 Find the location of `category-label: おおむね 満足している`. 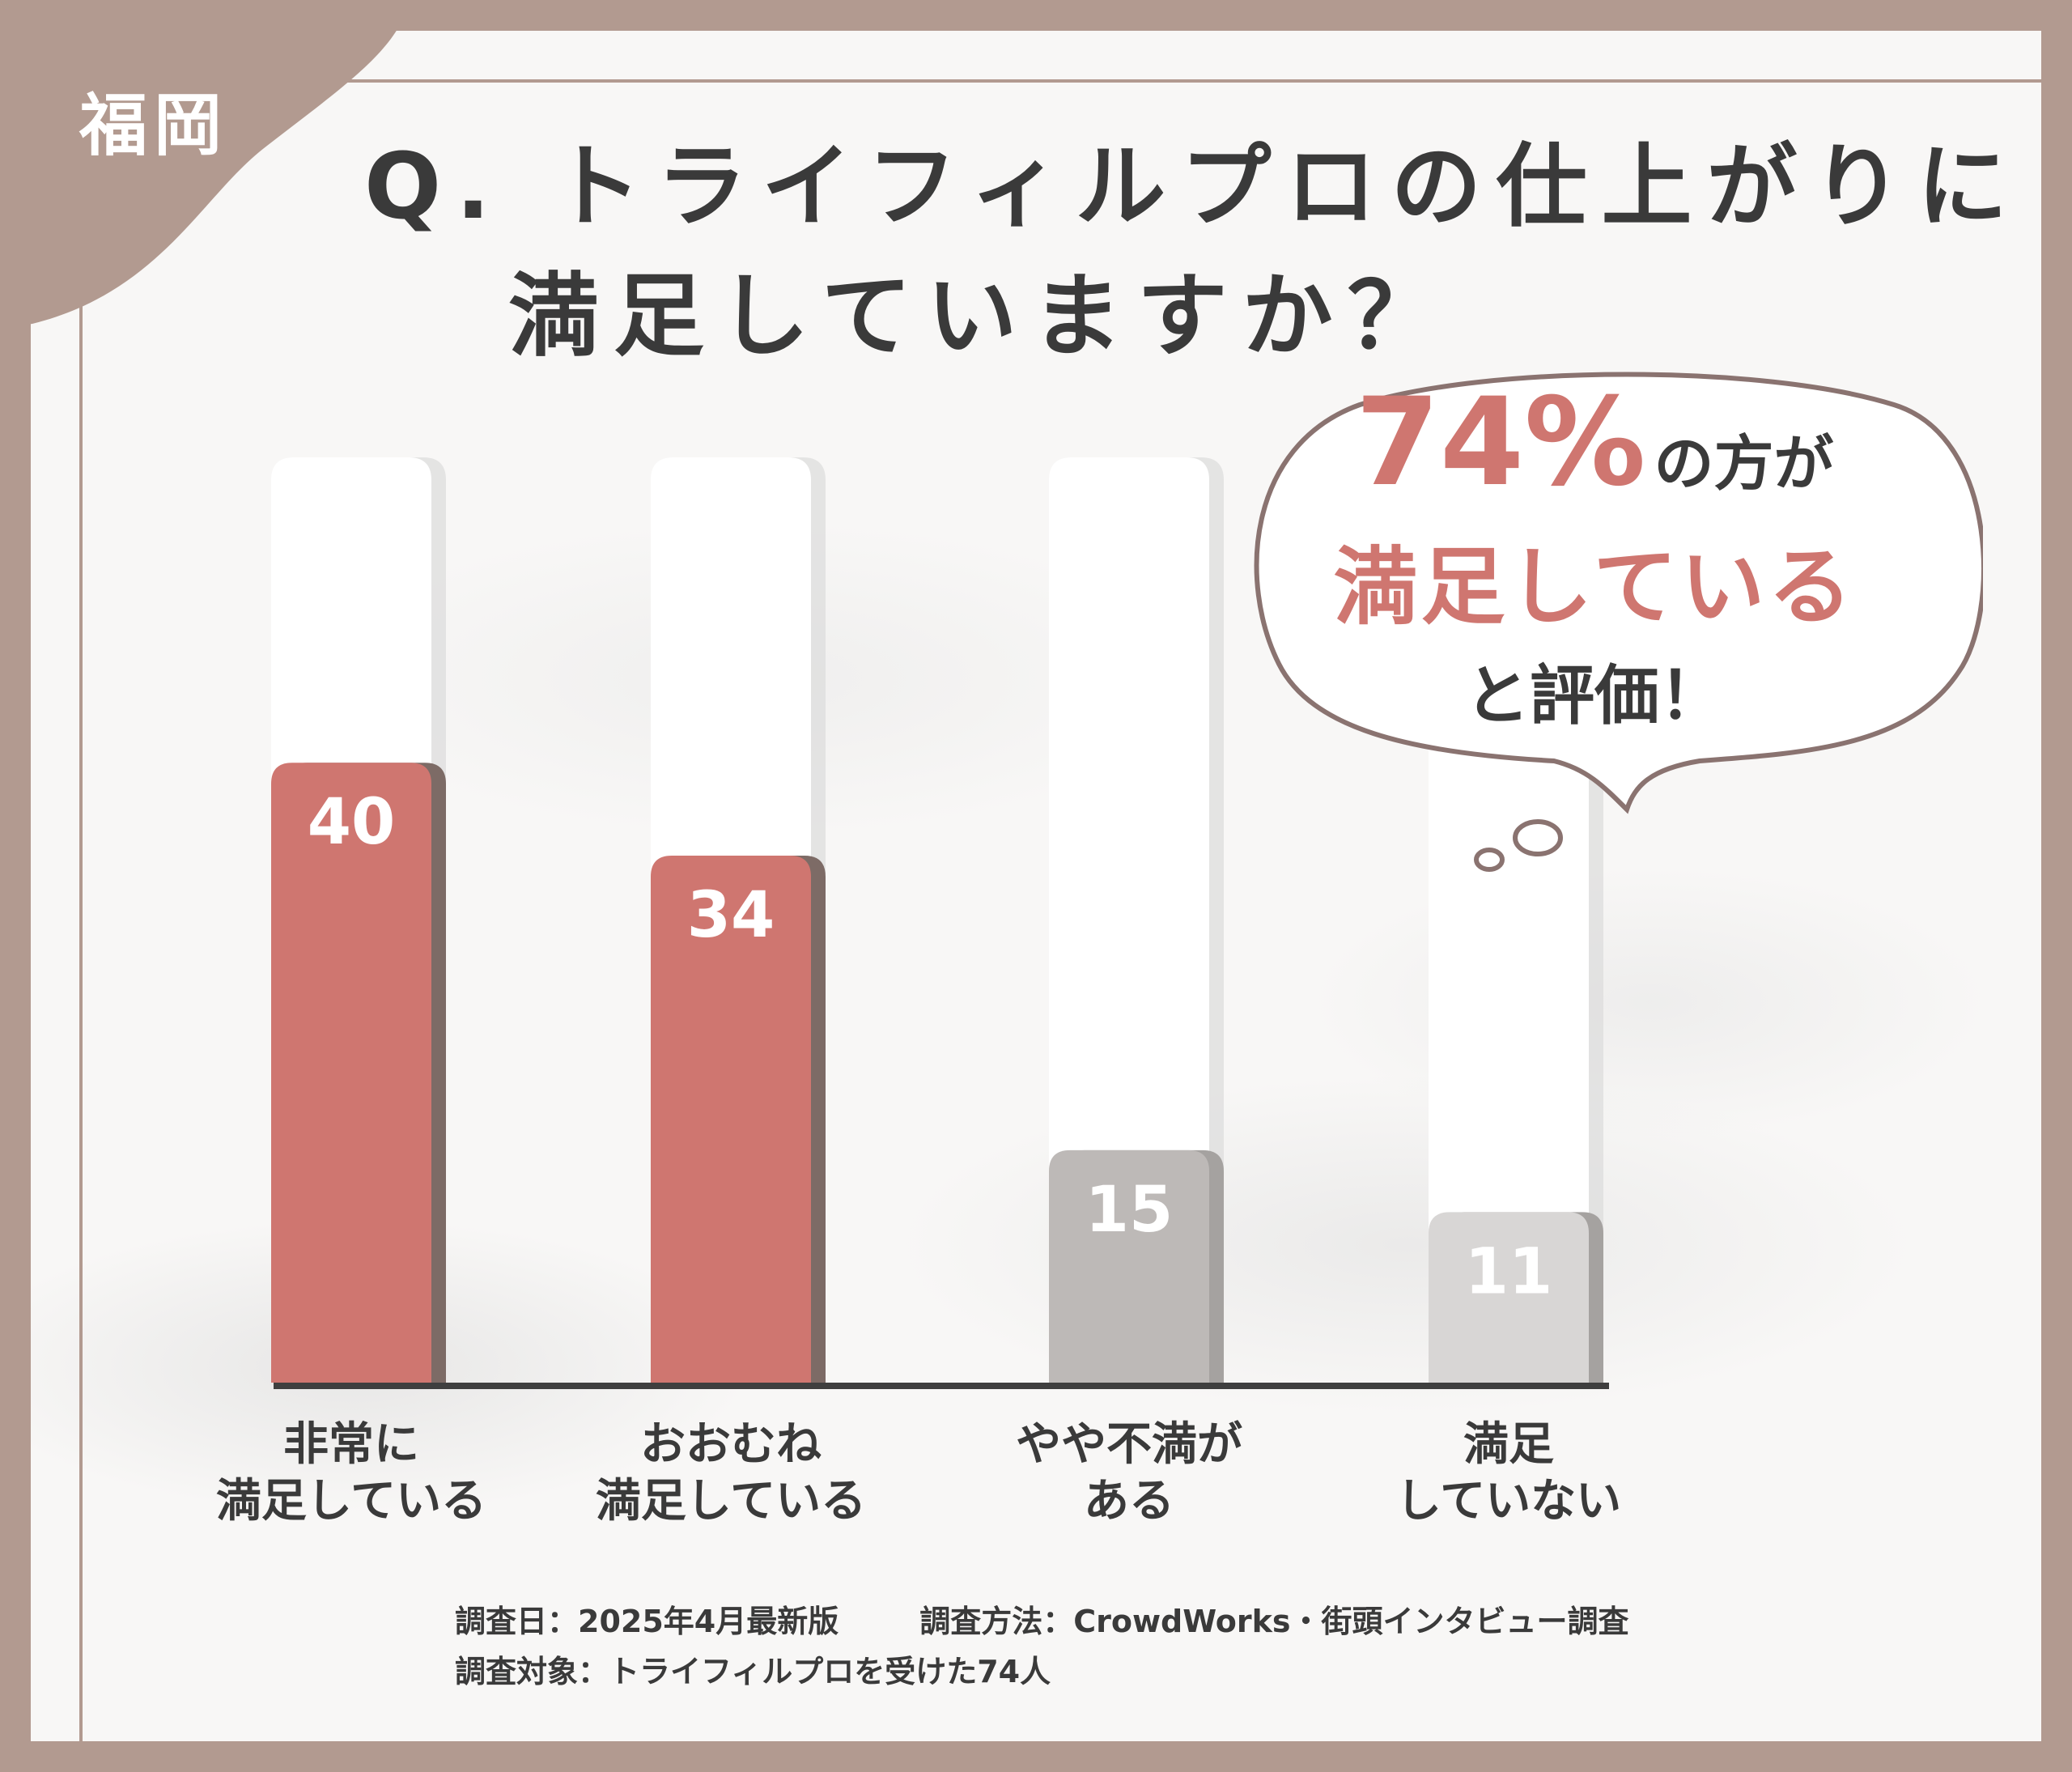

category-label: おおむね 満足している is located at coordinates (731, 1474).